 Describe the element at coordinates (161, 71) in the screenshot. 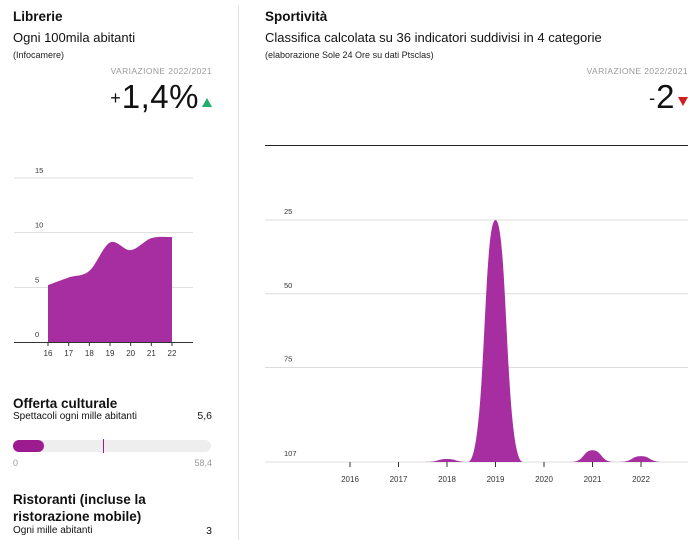

I see `librerie-variation-label: VARIAZIONE 2022/2021` at that location.